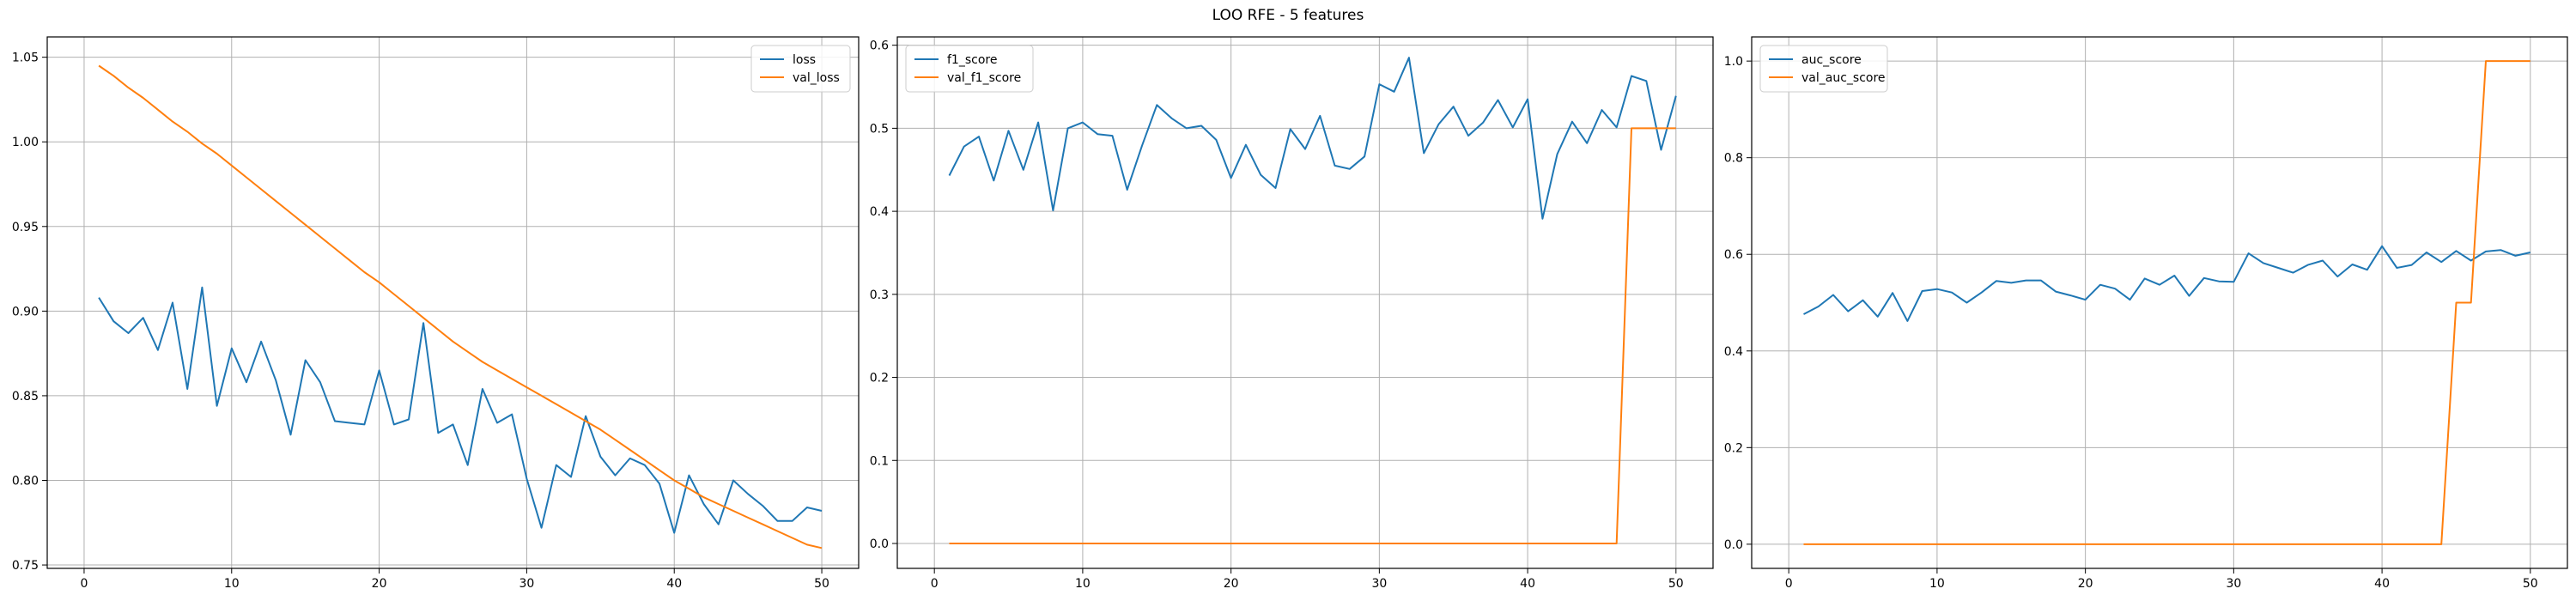 This screenshot has height=601, width=2576. What do you see at coordinates (879, 461) in the screenshot?
I see `y-tick-label: 0.1` at bounding box center [879, 461].